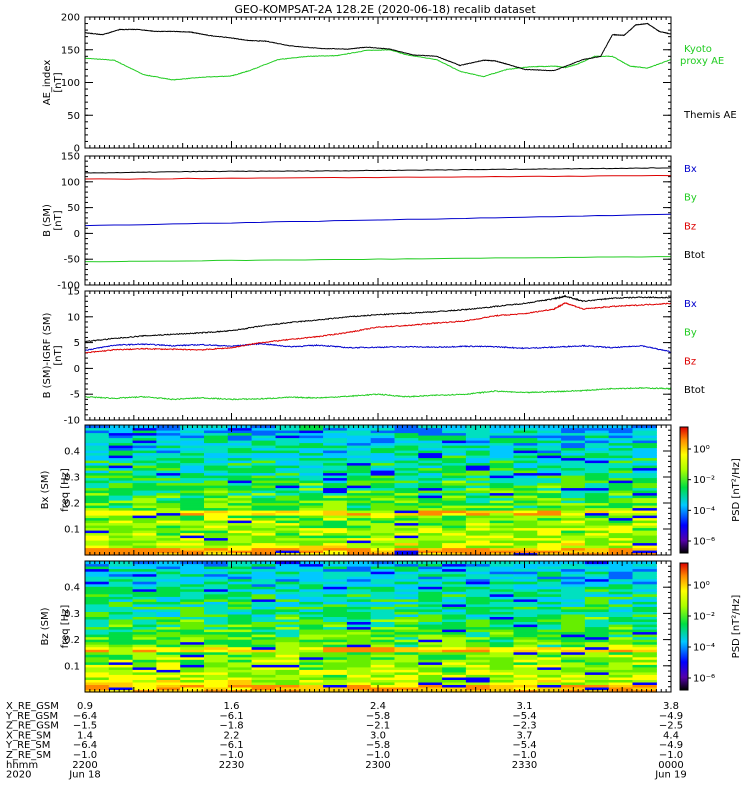 The height and width of the screenshot is (800, 750). Describe the element at coordinates (72, 421) in the screenshot. I see `y-tick-label-2-0: -10` at that location.